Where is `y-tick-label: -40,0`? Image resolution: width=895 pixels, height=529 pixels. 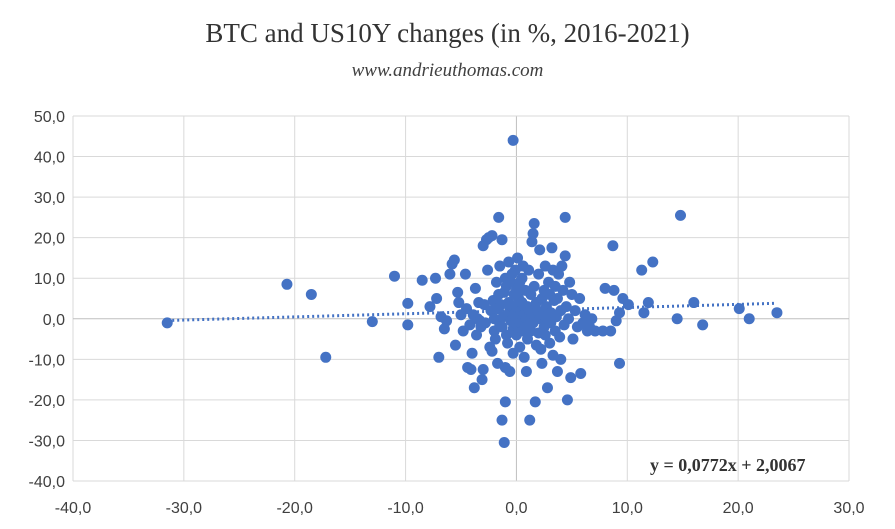
y-tick-label: -40,0 is located at coordinates (47, 482).